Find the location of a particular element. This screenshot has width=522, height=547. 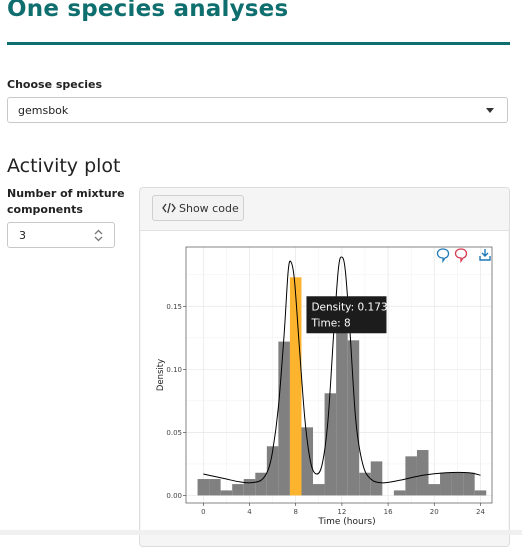

bottom-scroll-bar is located at coordinates (261, 532).